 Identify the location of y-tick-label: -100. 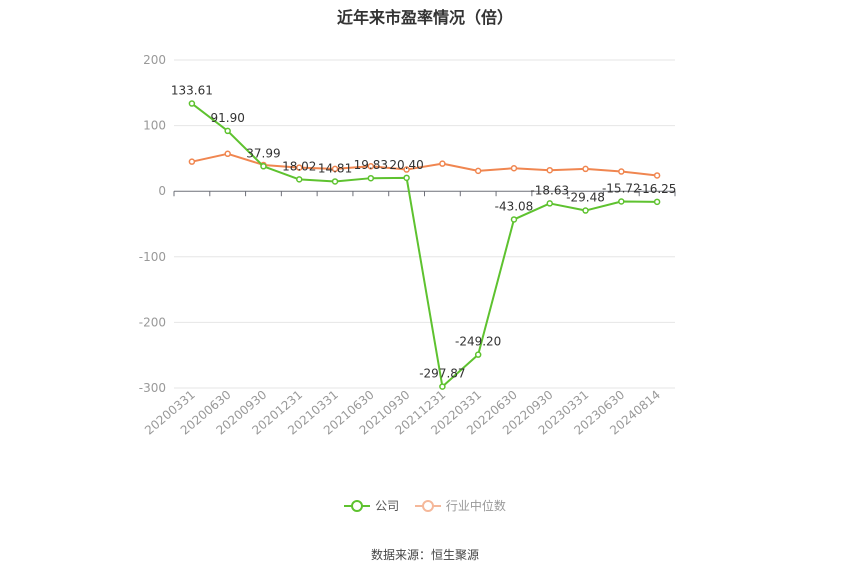
(152, 257).